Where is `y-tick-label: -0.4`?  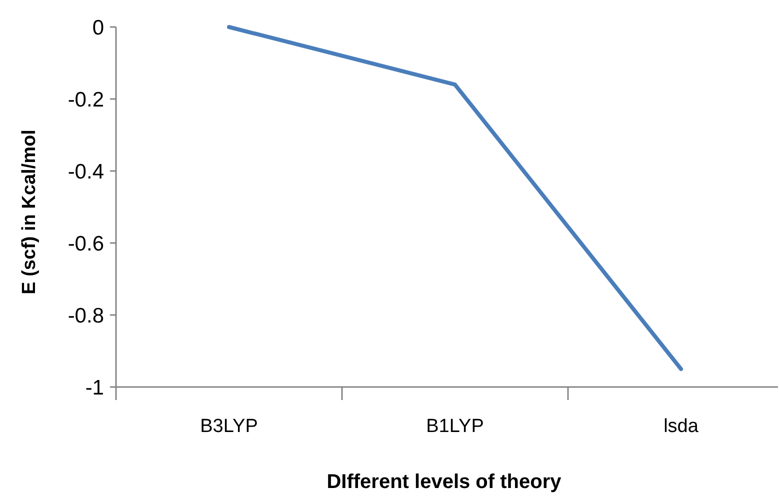
y-tick-label: -0.4 is located at coordinates (86, 172).